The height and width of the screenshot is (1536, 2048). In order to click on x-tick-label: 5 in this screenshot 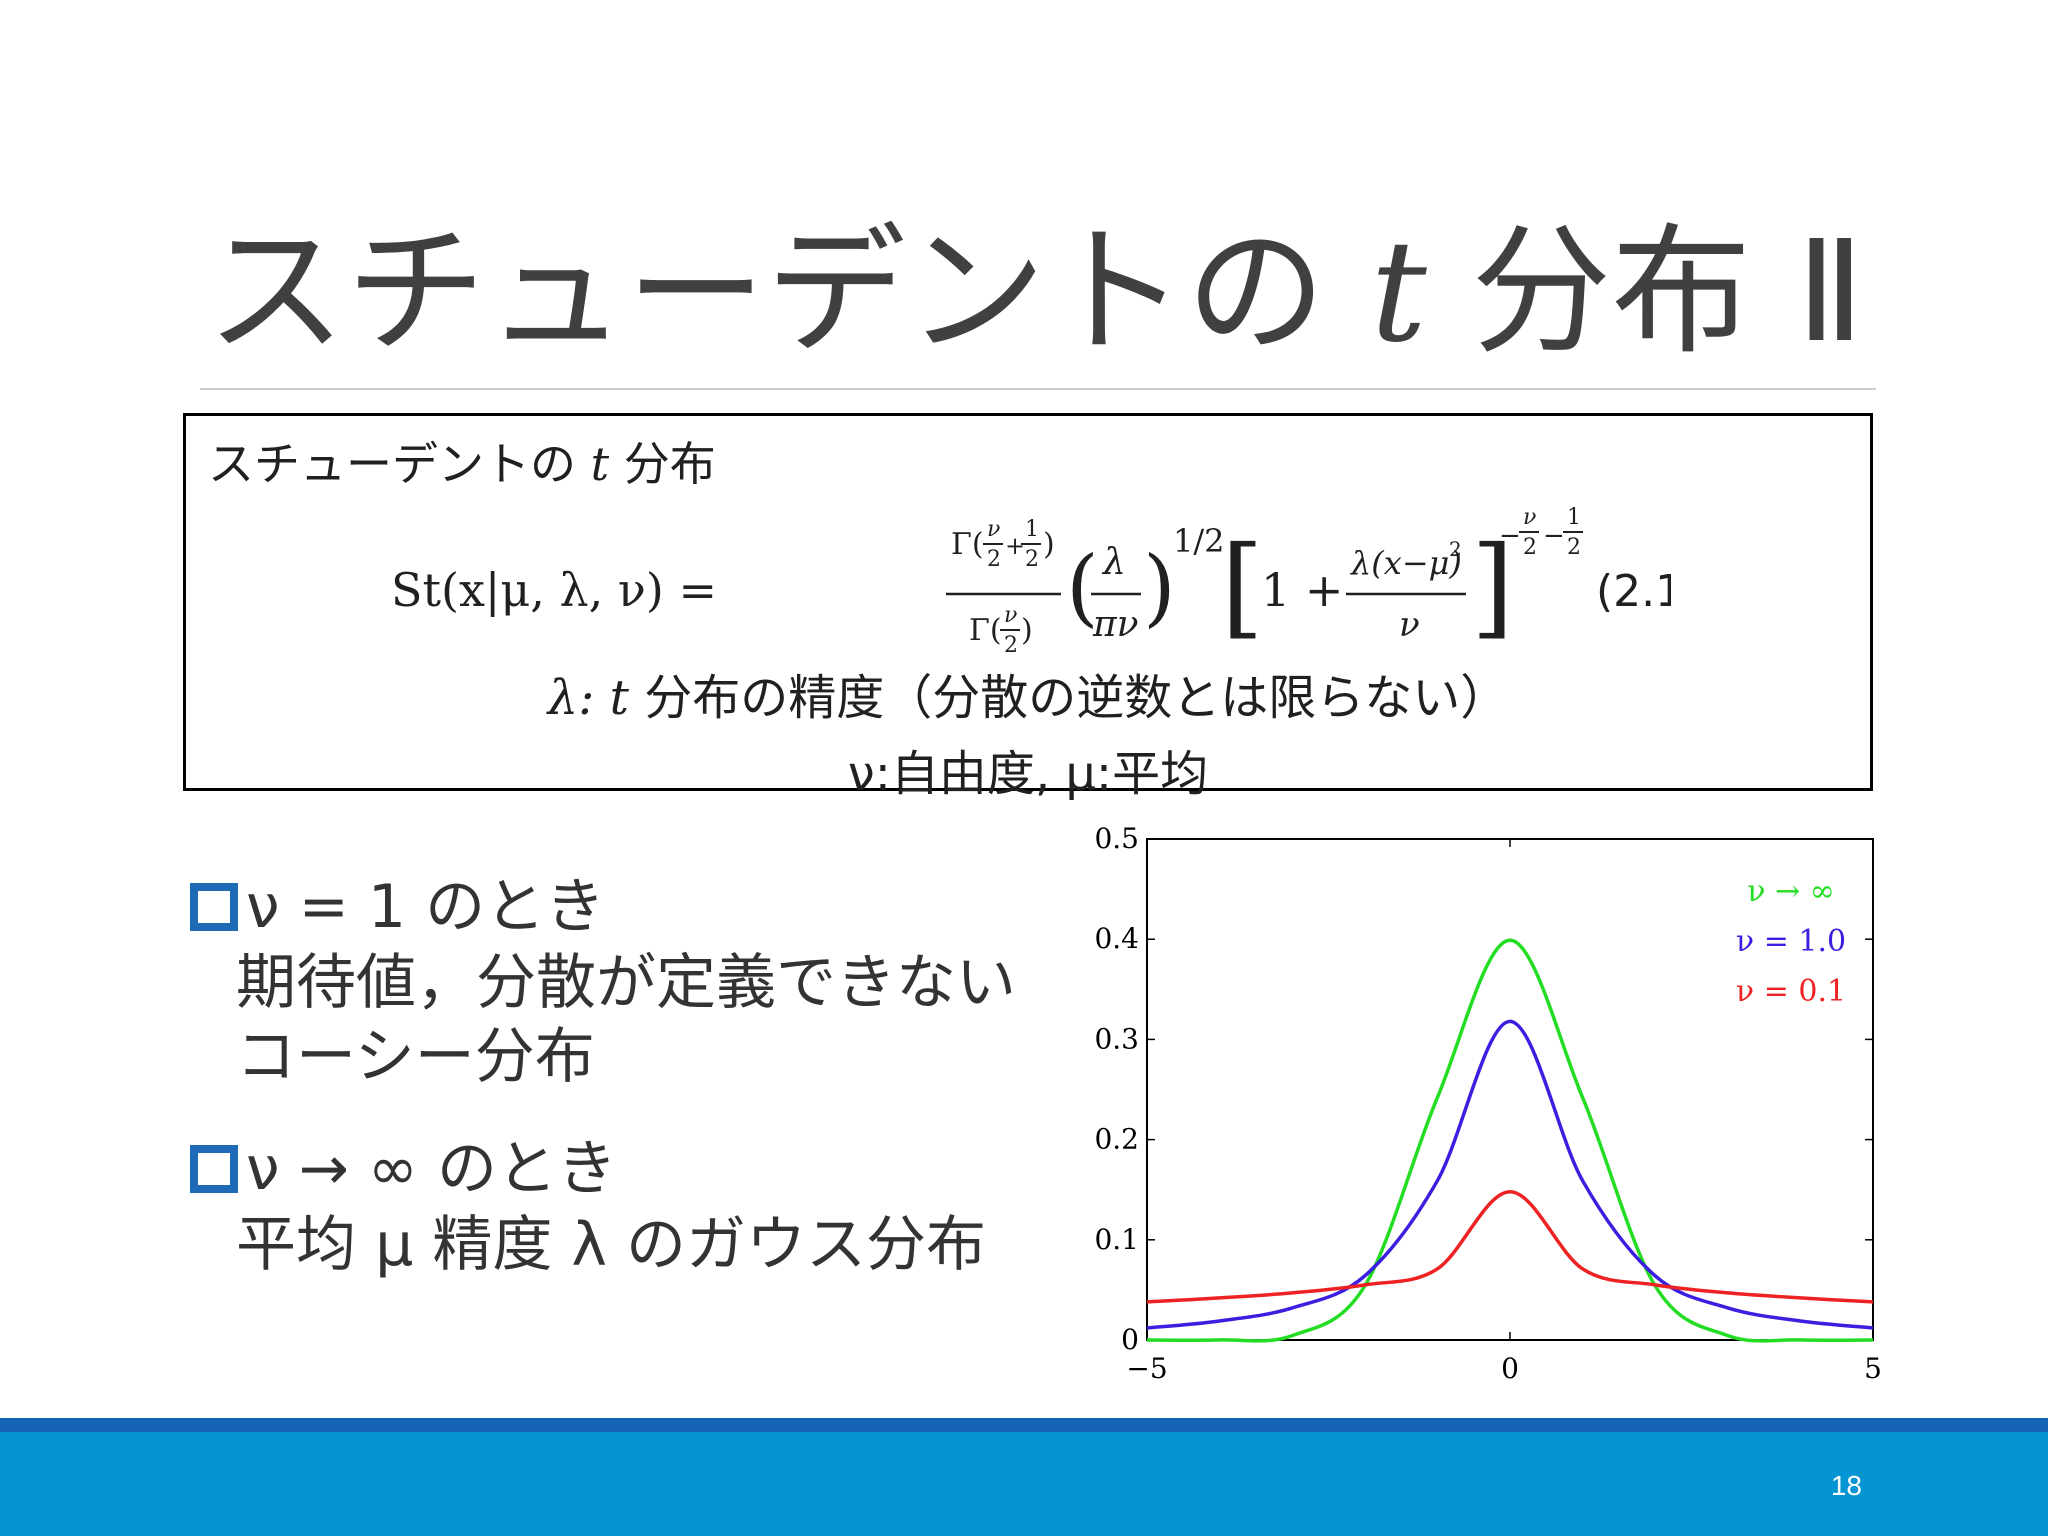, I will do `click(1873, 1368)`.